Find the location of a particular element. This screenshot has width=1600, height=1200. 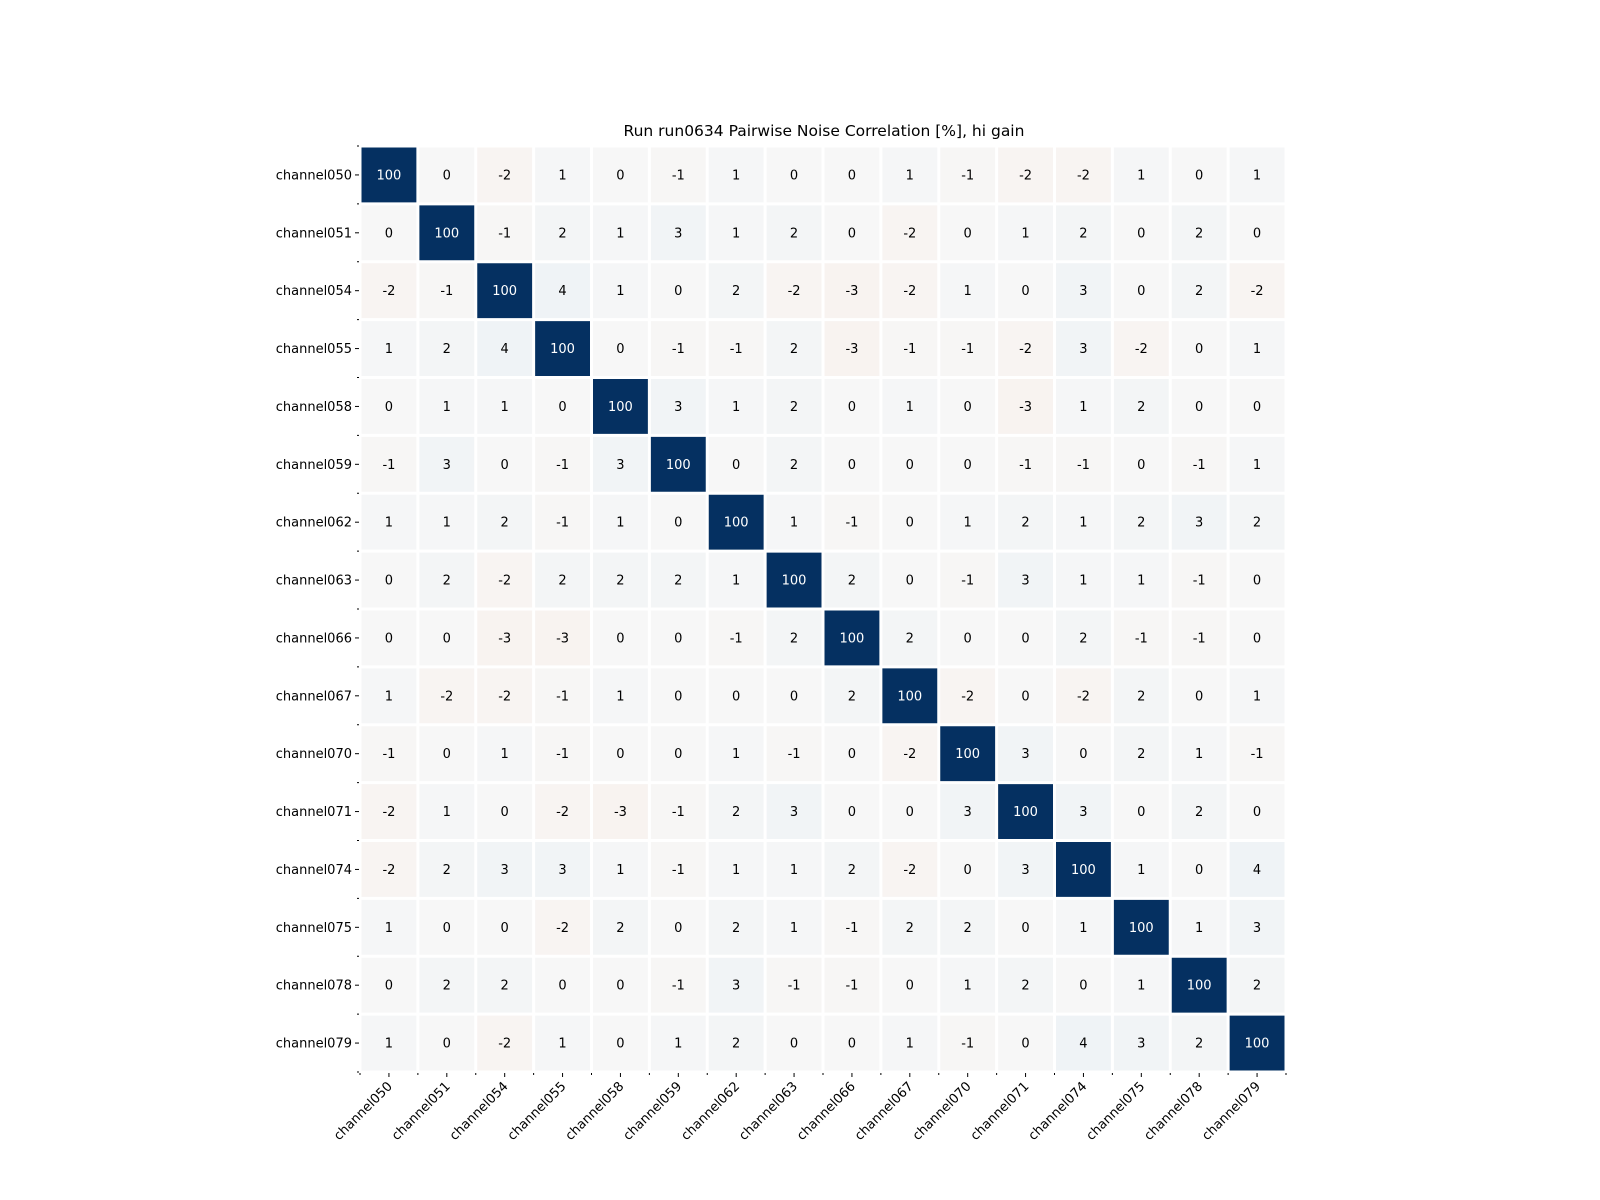

y-tick-label: channel063 is located at coordinates (314, 581).